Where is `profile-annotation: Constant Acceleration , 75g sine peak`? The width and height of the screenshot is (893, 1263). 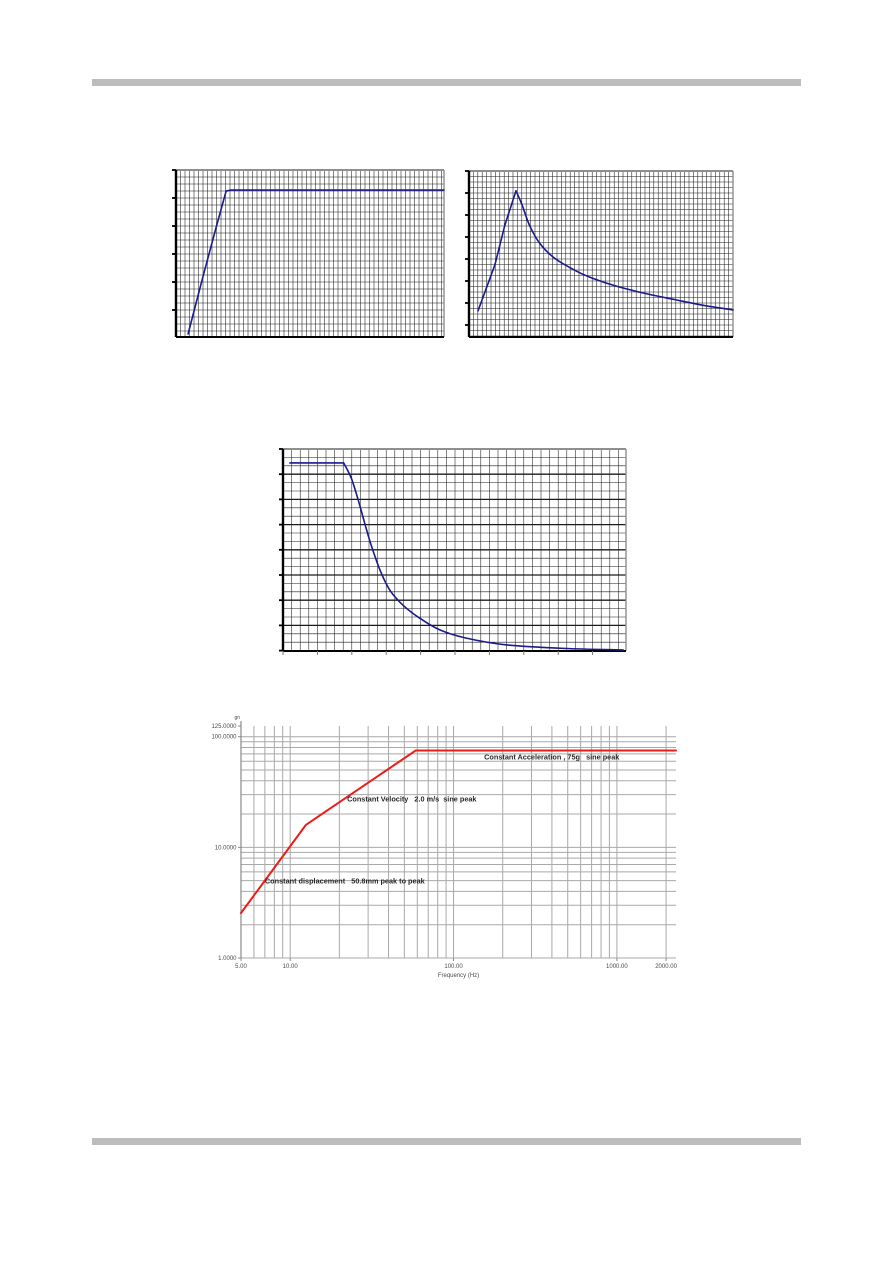
profile-annotation: Constant Acceleration , 75g sine peak is located at coordinates (552, 757).